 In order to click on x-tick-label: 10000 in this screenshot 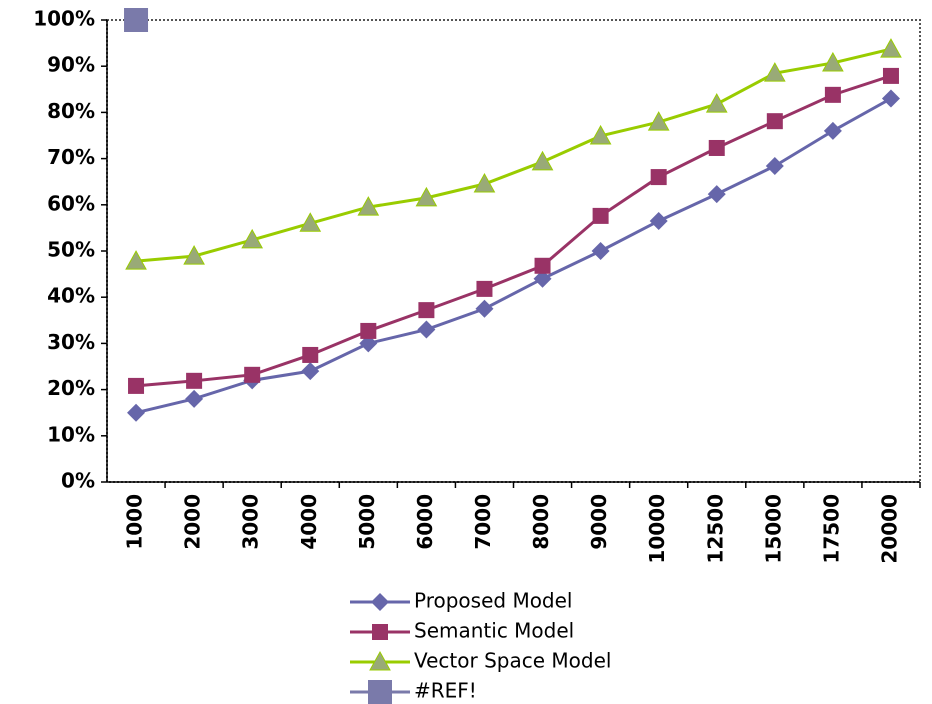, I will do `click(657, 529)`.